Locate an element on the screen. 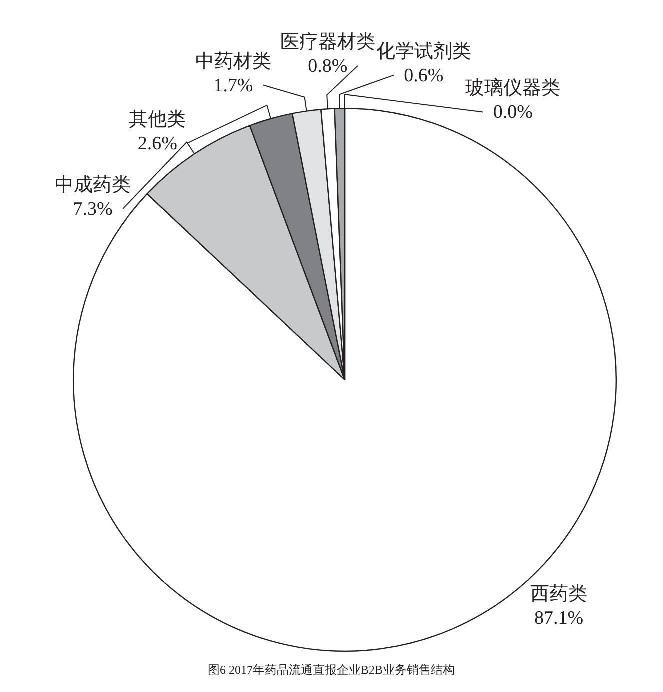 The width and height of the screenshot is (663, 692). slice-label: 化学试剂类 is located at coordinates (424, 51).